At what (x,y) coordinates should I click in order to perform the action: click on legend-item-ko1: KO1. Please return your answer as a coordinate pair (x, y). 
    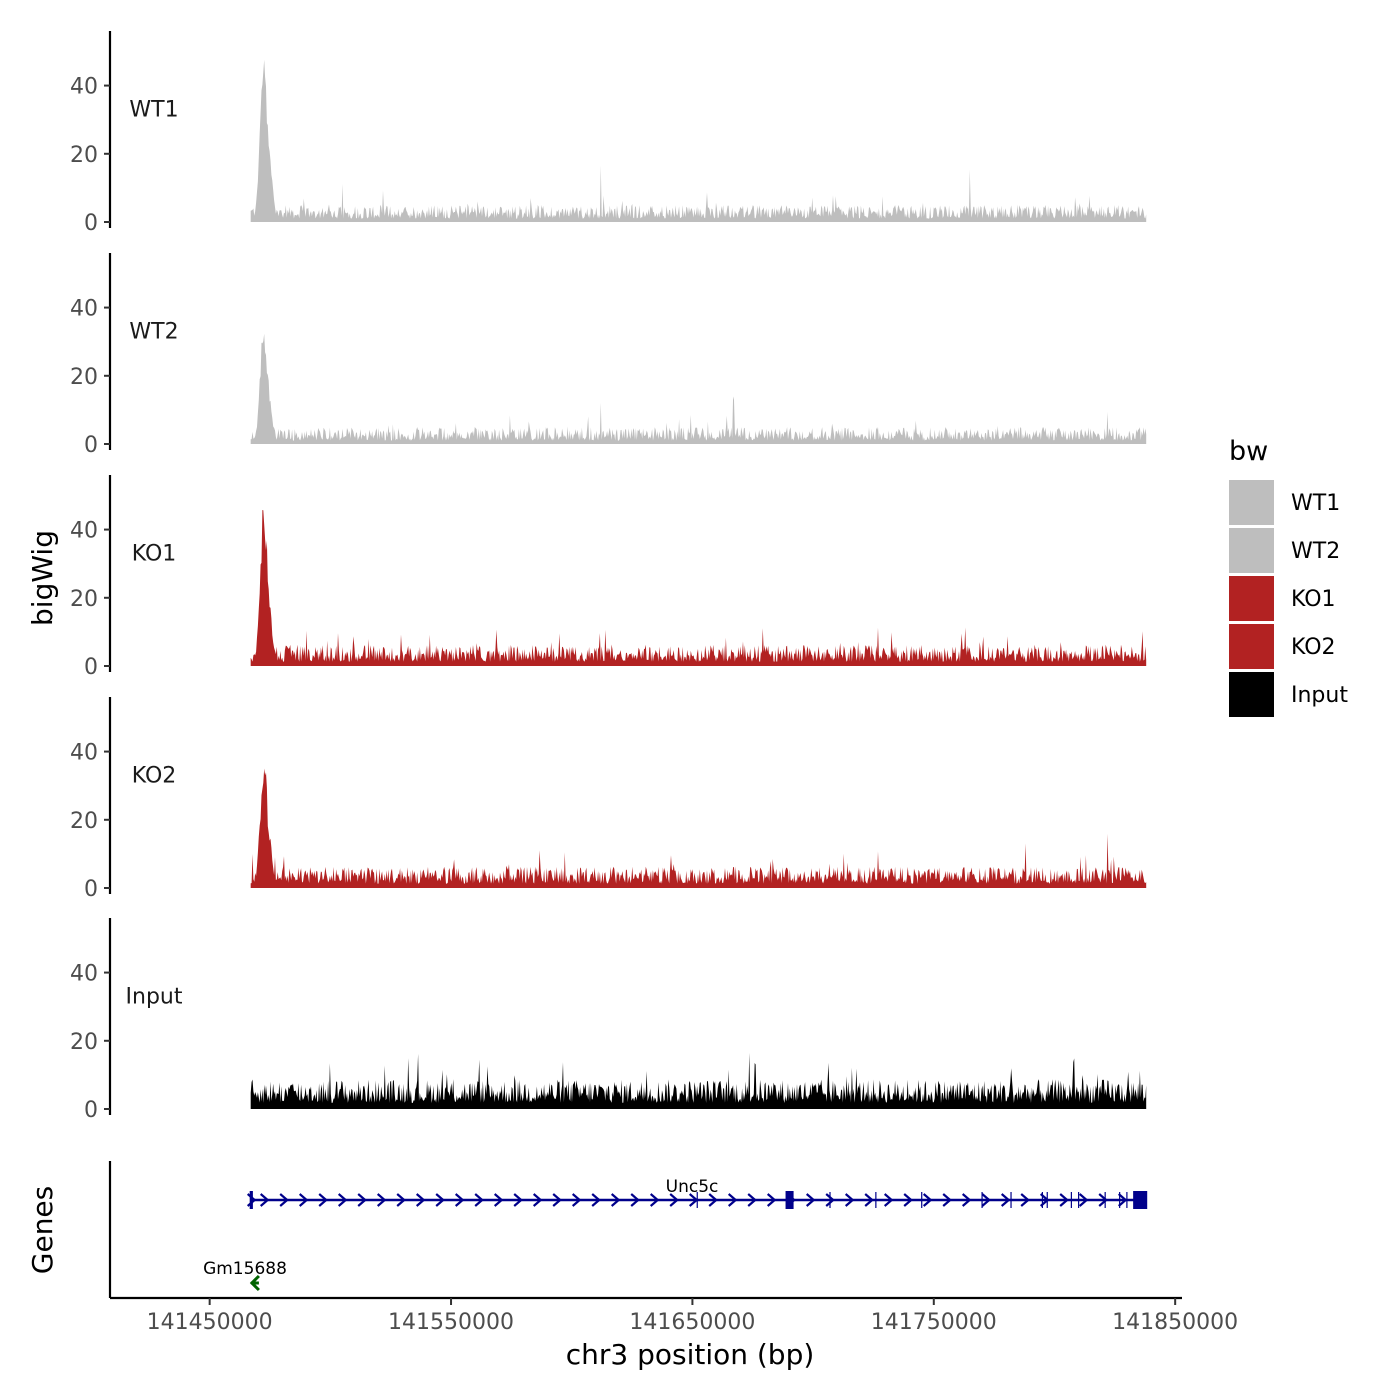
    Looking at the image, I should click on (1282, 598).